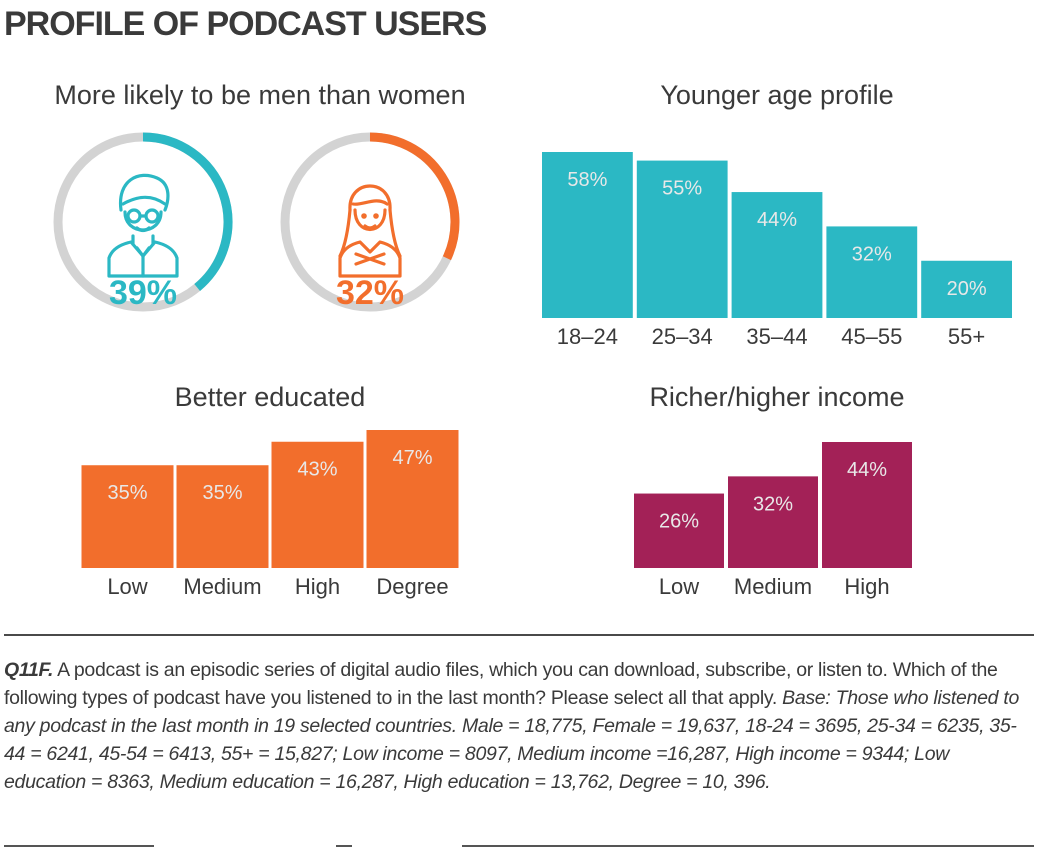 This screenshot has width=1038, height=851. I want to click on age-tick-label-0: 18–24, so click(587, 336).